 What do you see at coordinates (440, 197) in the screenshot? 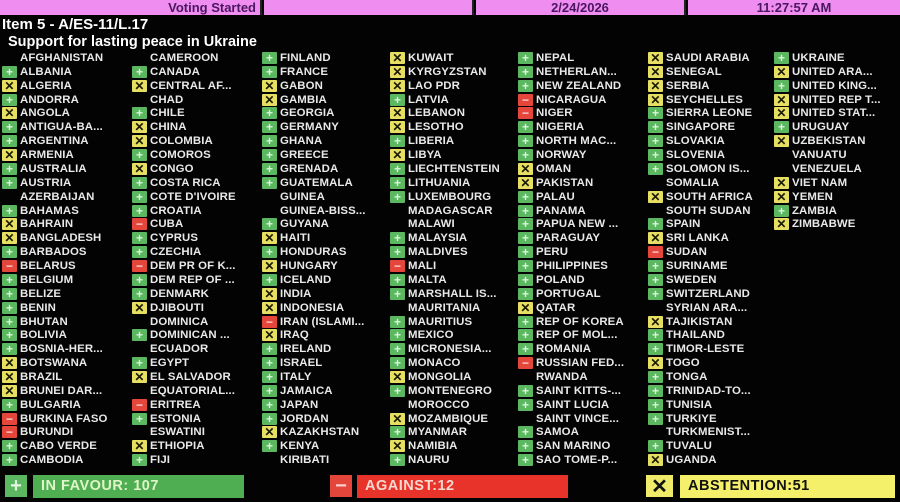
I see `country-vote-row: + LUXEMBOURG` at bounding box center [440, 197].